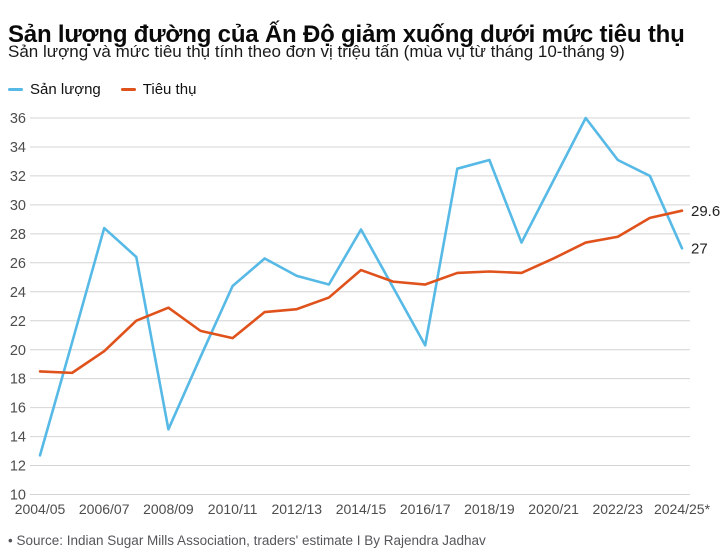 Image resolution: width=728 pixels, height=557 pixels. What do you see at coordinates (18, 177) in the screenshot?
I see `y-axis-tick-label: 32` at bounding box center [18, 177].